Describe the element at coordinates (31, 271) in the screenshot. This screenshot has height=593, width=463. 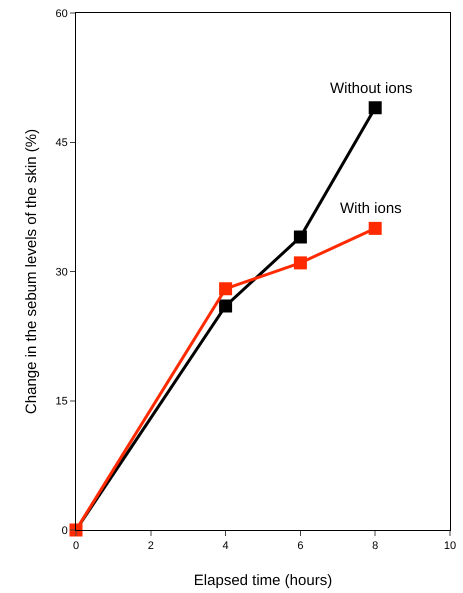
I see `y-axis-title: Change in the sebum levels of the skin (%)` at that location.